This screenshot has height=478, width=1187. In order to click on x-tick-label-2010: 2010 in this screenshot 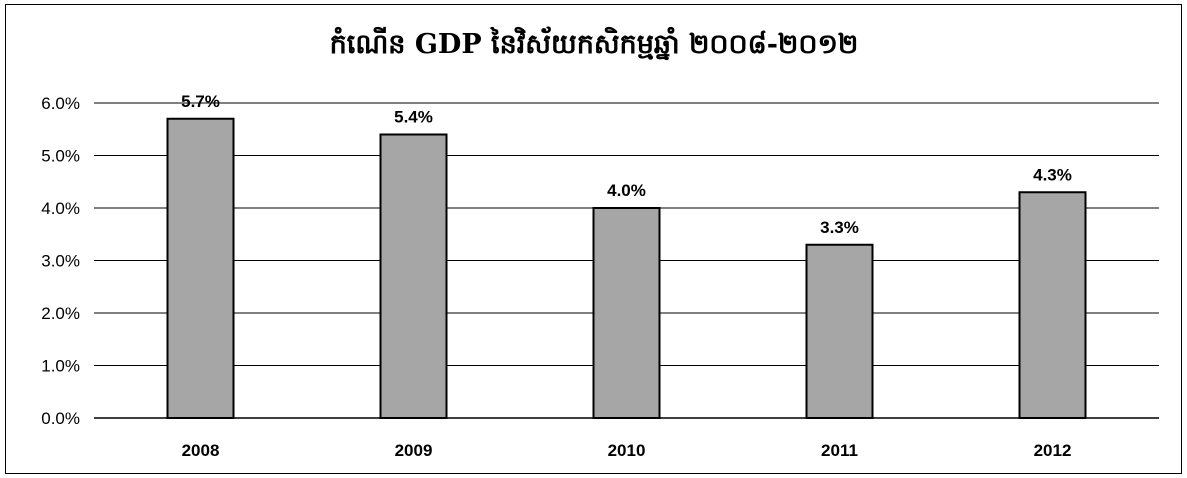, I will do `click(627, 450)`.